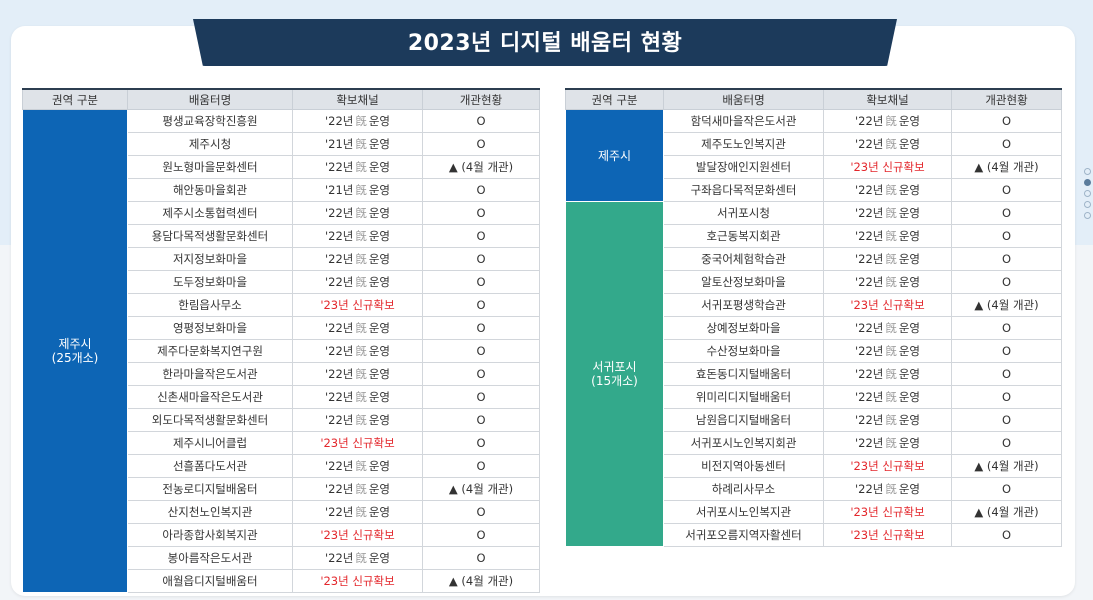 Image resolution: width=1093 pixels, height=600 pixels. I want to click on venue-name: 남원읍디지털배움터, so click(743, 420).